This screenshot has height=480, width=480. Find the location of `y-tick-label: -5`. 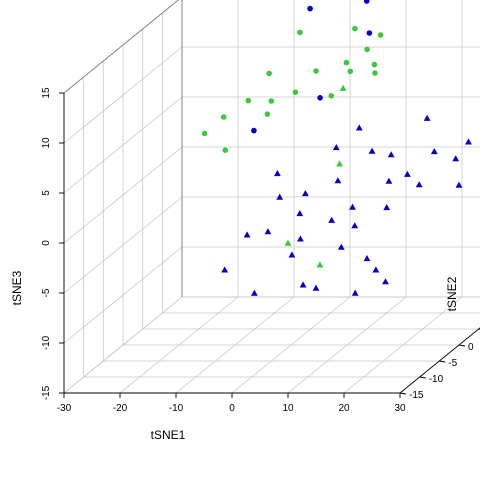

y-tick-label: -5 is located at coordinates (452, 363).